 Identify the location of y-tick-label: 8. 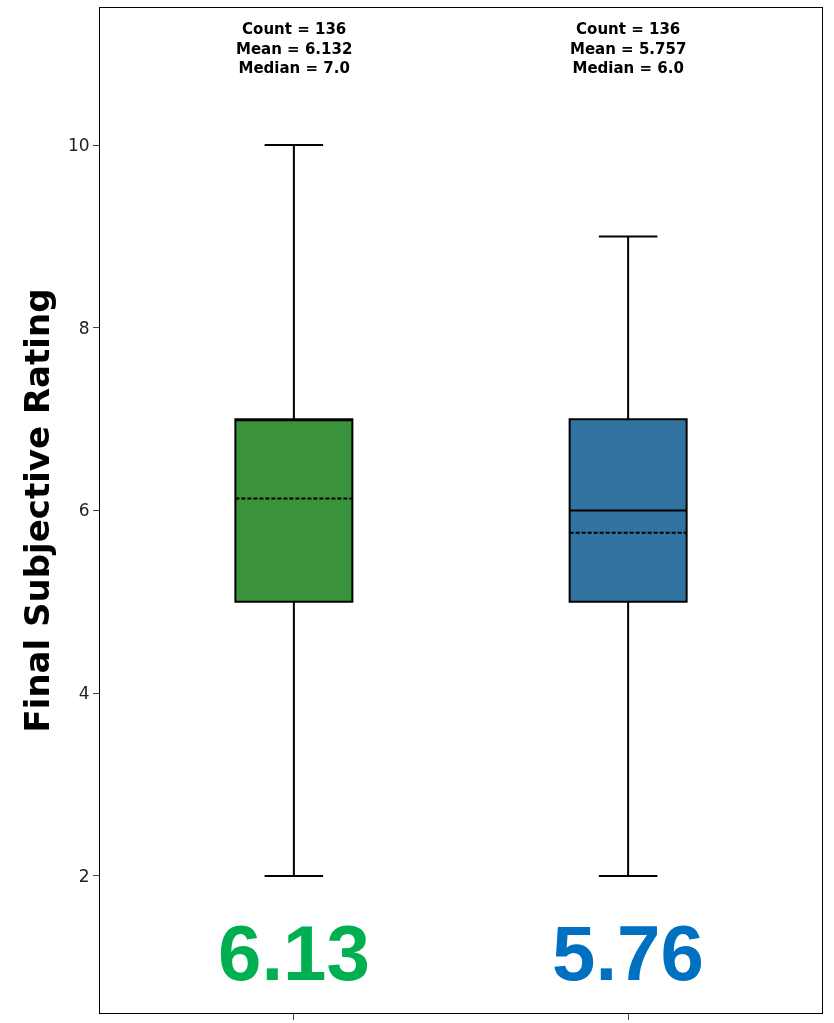
(84, 327).